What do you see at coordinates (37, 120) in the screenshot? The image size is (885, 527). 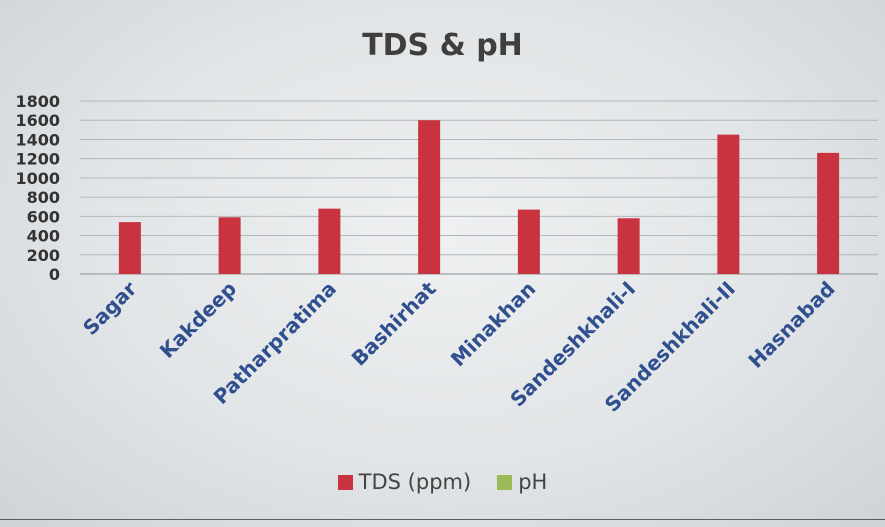 I see `y-tick-label-1600: 1600` at bounding box center [37, 120].